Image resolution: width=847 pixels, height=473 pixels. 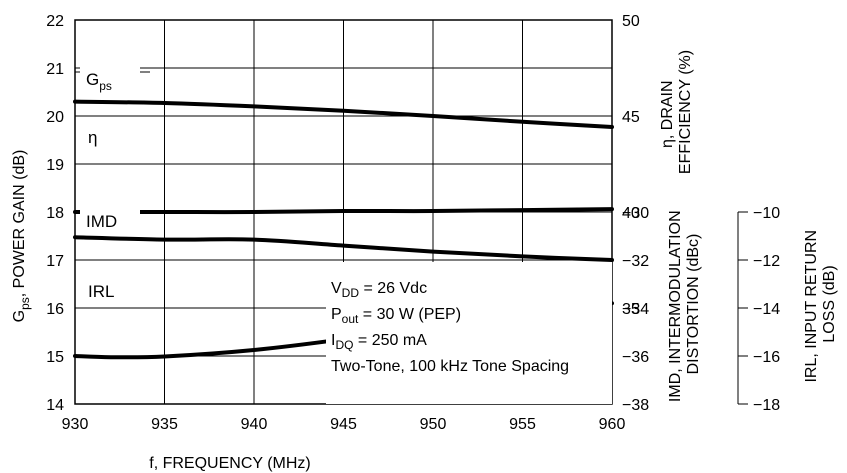 I want to click on condition-idq: IDQ = 250 mA, so click(x=379, y=342).